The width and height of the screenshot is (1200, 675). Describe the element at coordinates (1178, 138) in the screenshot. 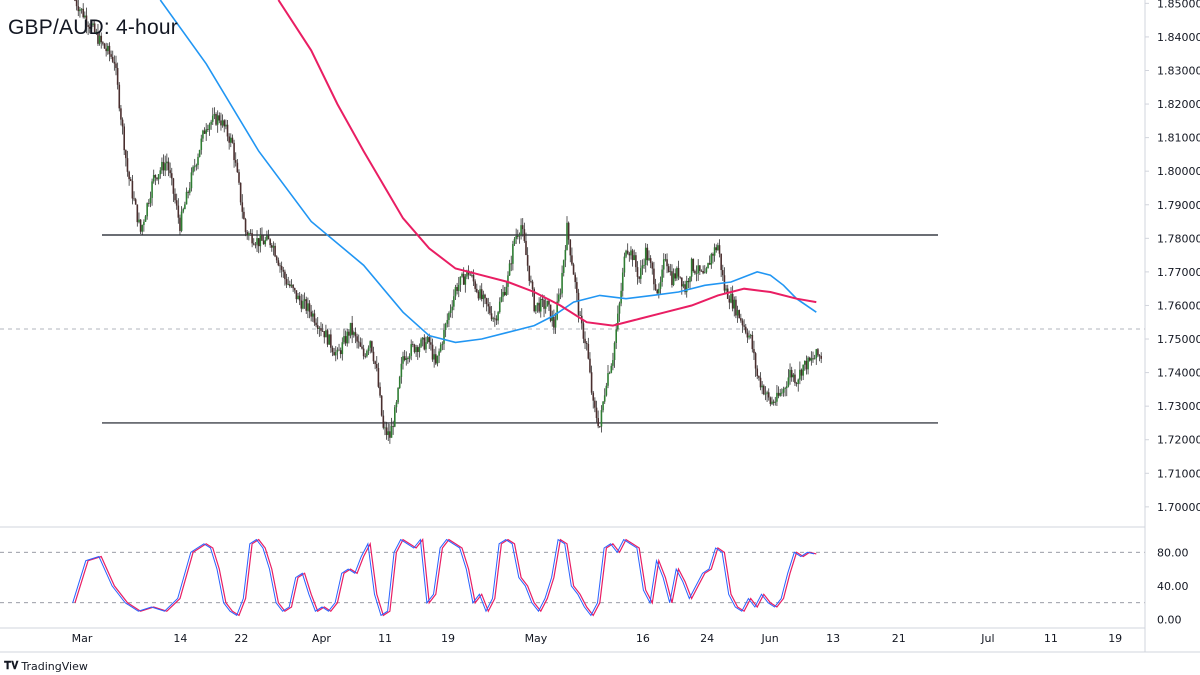

I see `price-tick-label: 1.81000` at that location.